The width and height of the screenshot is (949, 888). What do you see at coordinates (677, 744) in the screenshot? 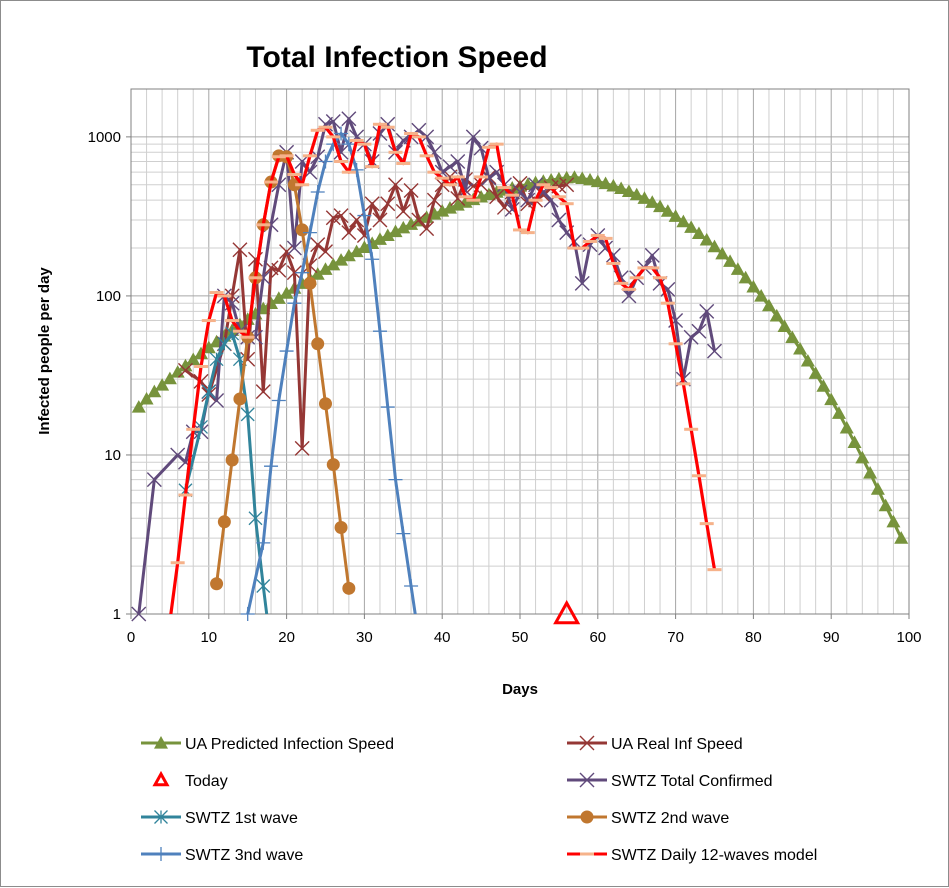
I see `legend-label: UA Real Inf Speed` at bounding box center [677, 744].